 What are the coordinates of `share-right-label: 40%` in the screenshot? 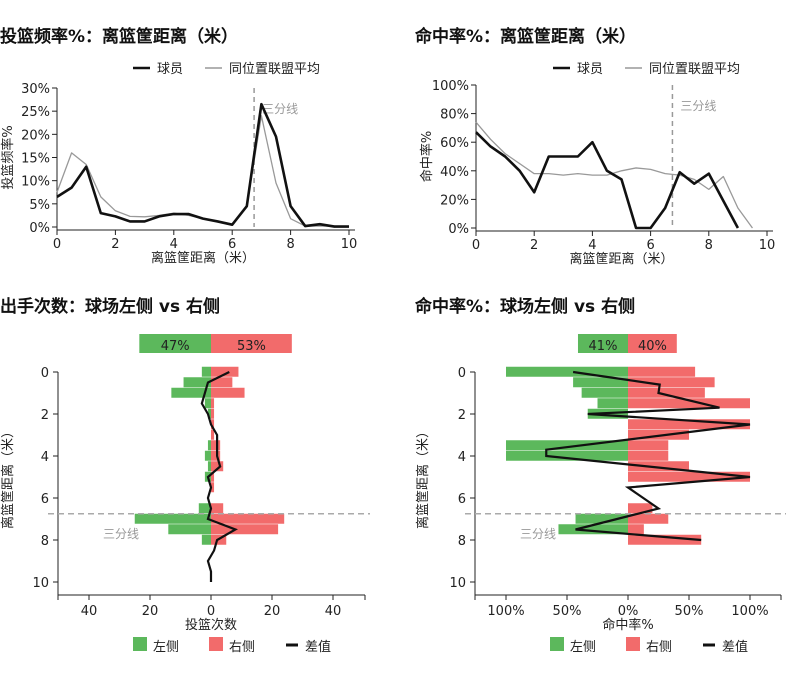 It's located at (652, 346).